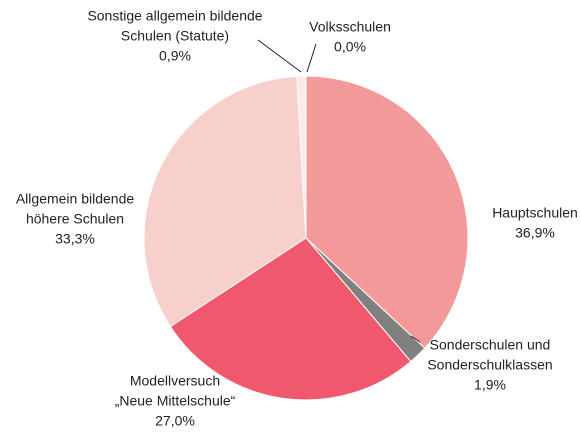 The width and height of the screenshot is (581, 440). Describe the element at coordinates (350, 47) in the screenshot. I see `value-label: 0,0%` at that location.